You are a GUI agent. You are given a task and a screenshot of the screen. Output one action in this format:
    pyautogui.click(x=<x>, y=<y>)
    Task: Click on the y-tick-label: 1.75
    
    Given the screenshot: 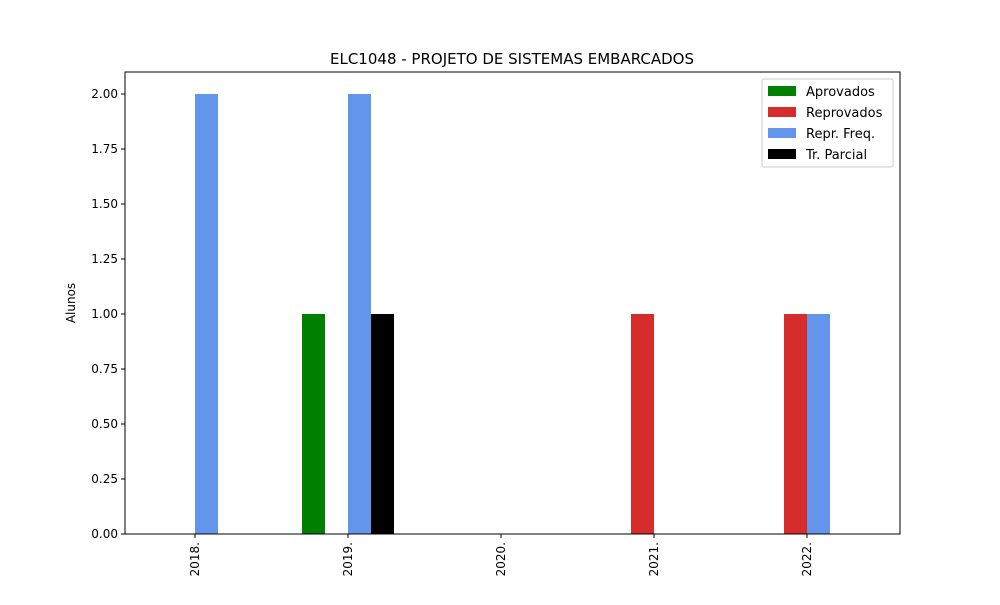 What is the action you would take?
    pyautogui.click(x=104, y=149)
    